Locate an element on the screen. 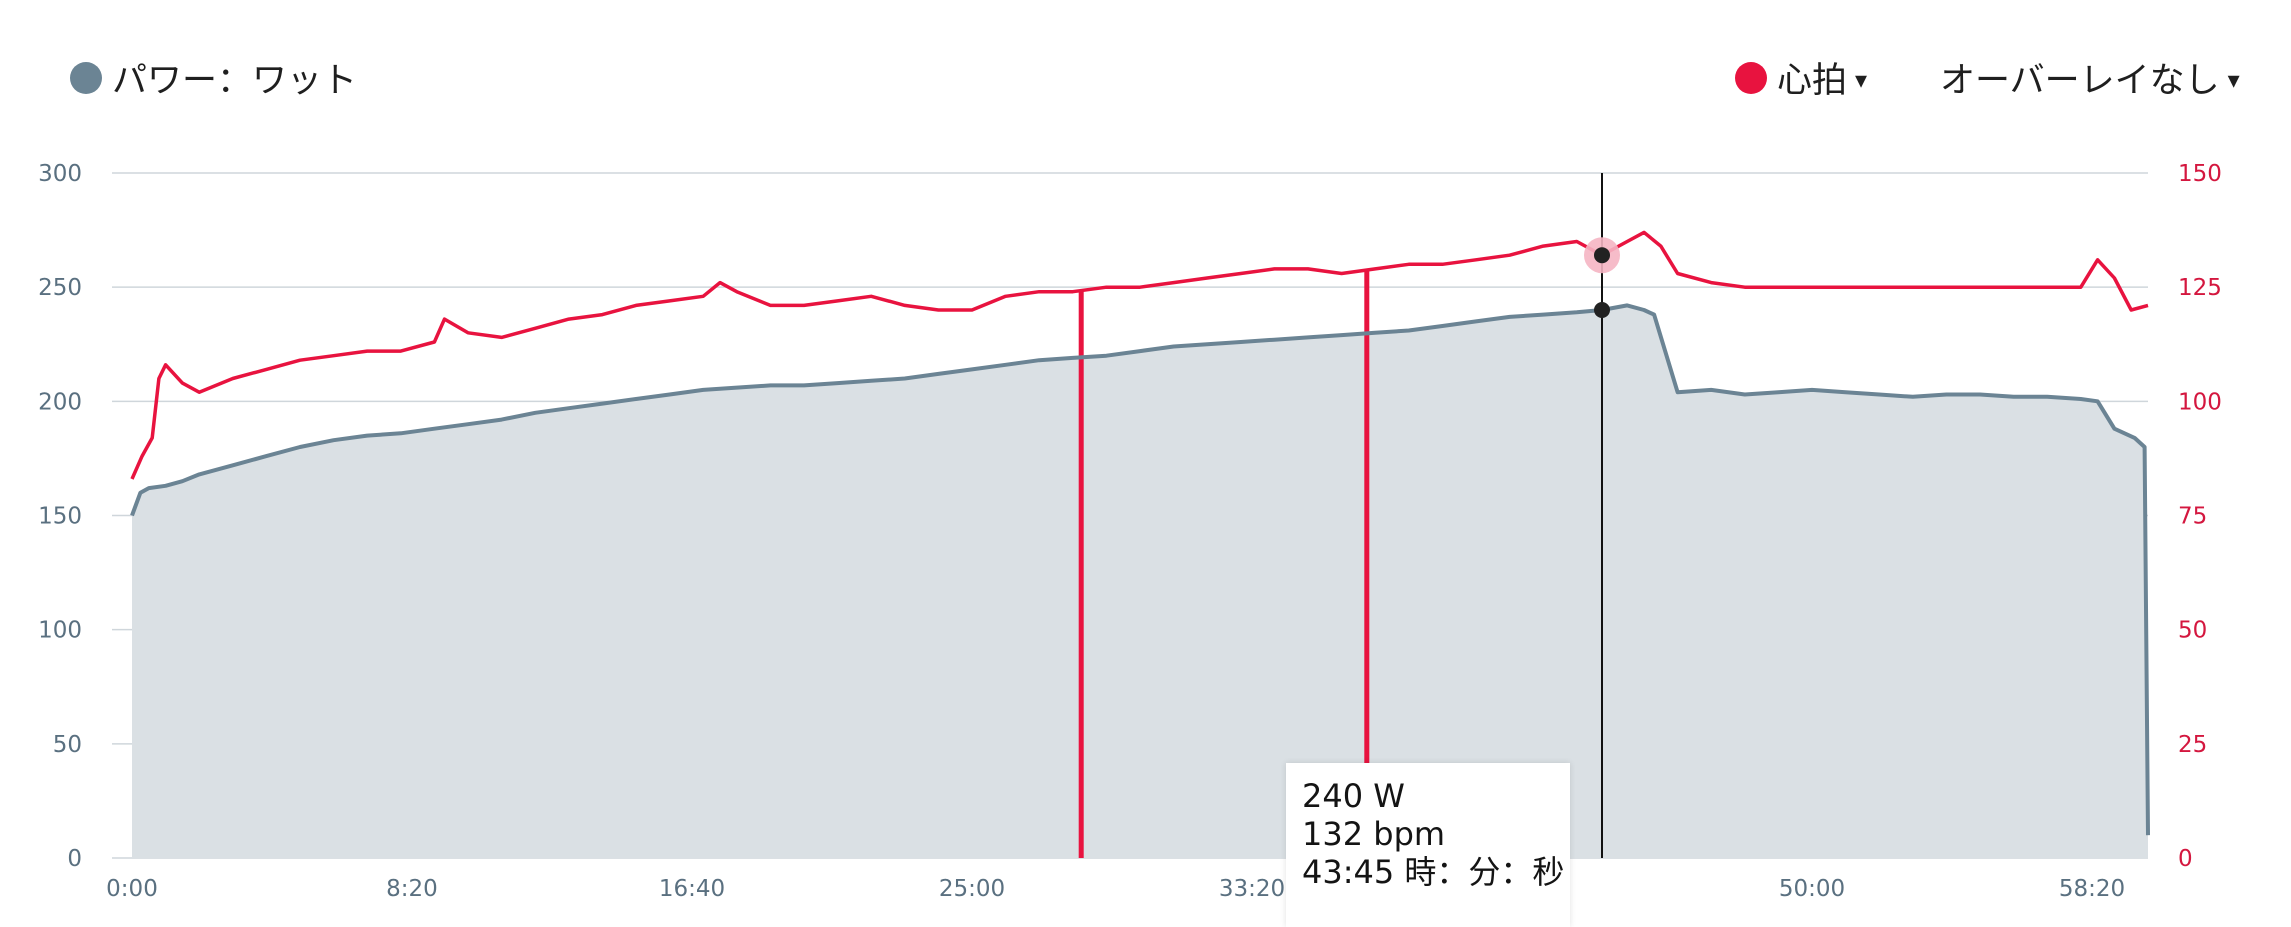 The image size is (2291, 927). x-tick-label: 50:00 is located at coordinates (1812, 889).